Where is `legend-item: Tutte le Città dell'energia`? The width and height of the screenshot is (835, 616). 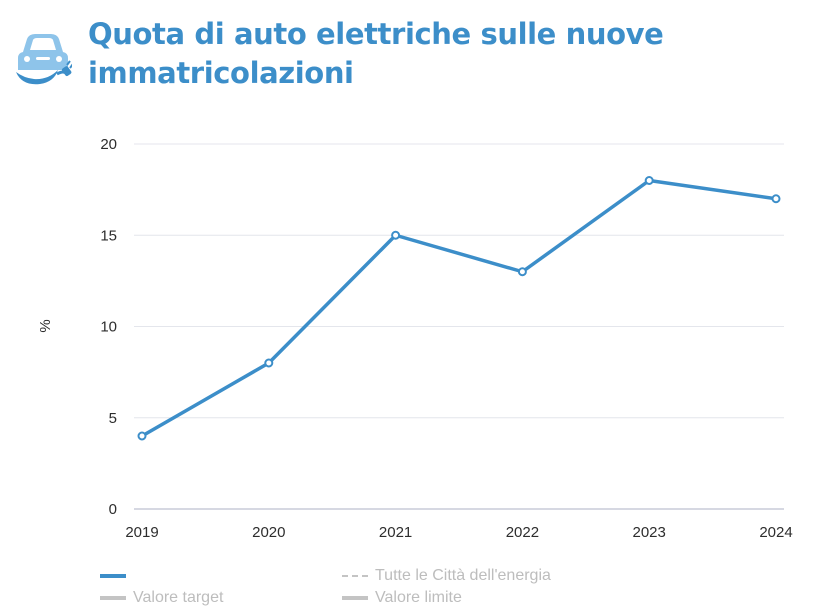
legend-item: Tutte le Città dell'energia is located at coordinates (446, 576).